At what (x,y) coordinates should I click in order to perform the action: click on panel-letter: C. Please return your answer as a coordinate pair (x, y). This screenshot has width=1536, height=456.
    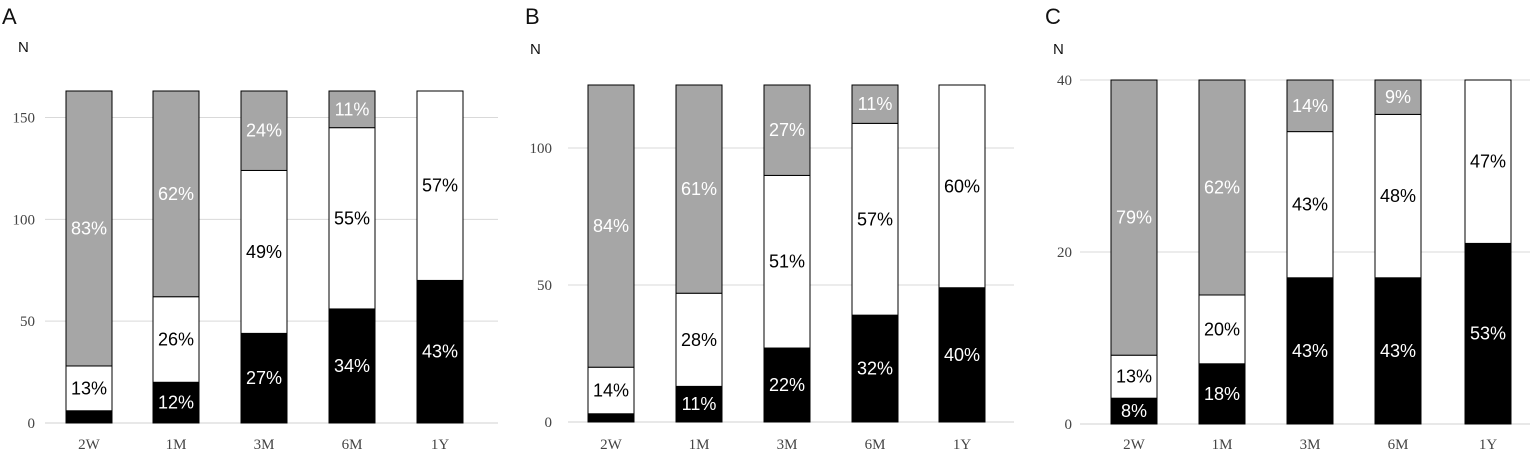
    Looking at the image, I should click on (1053, 16).